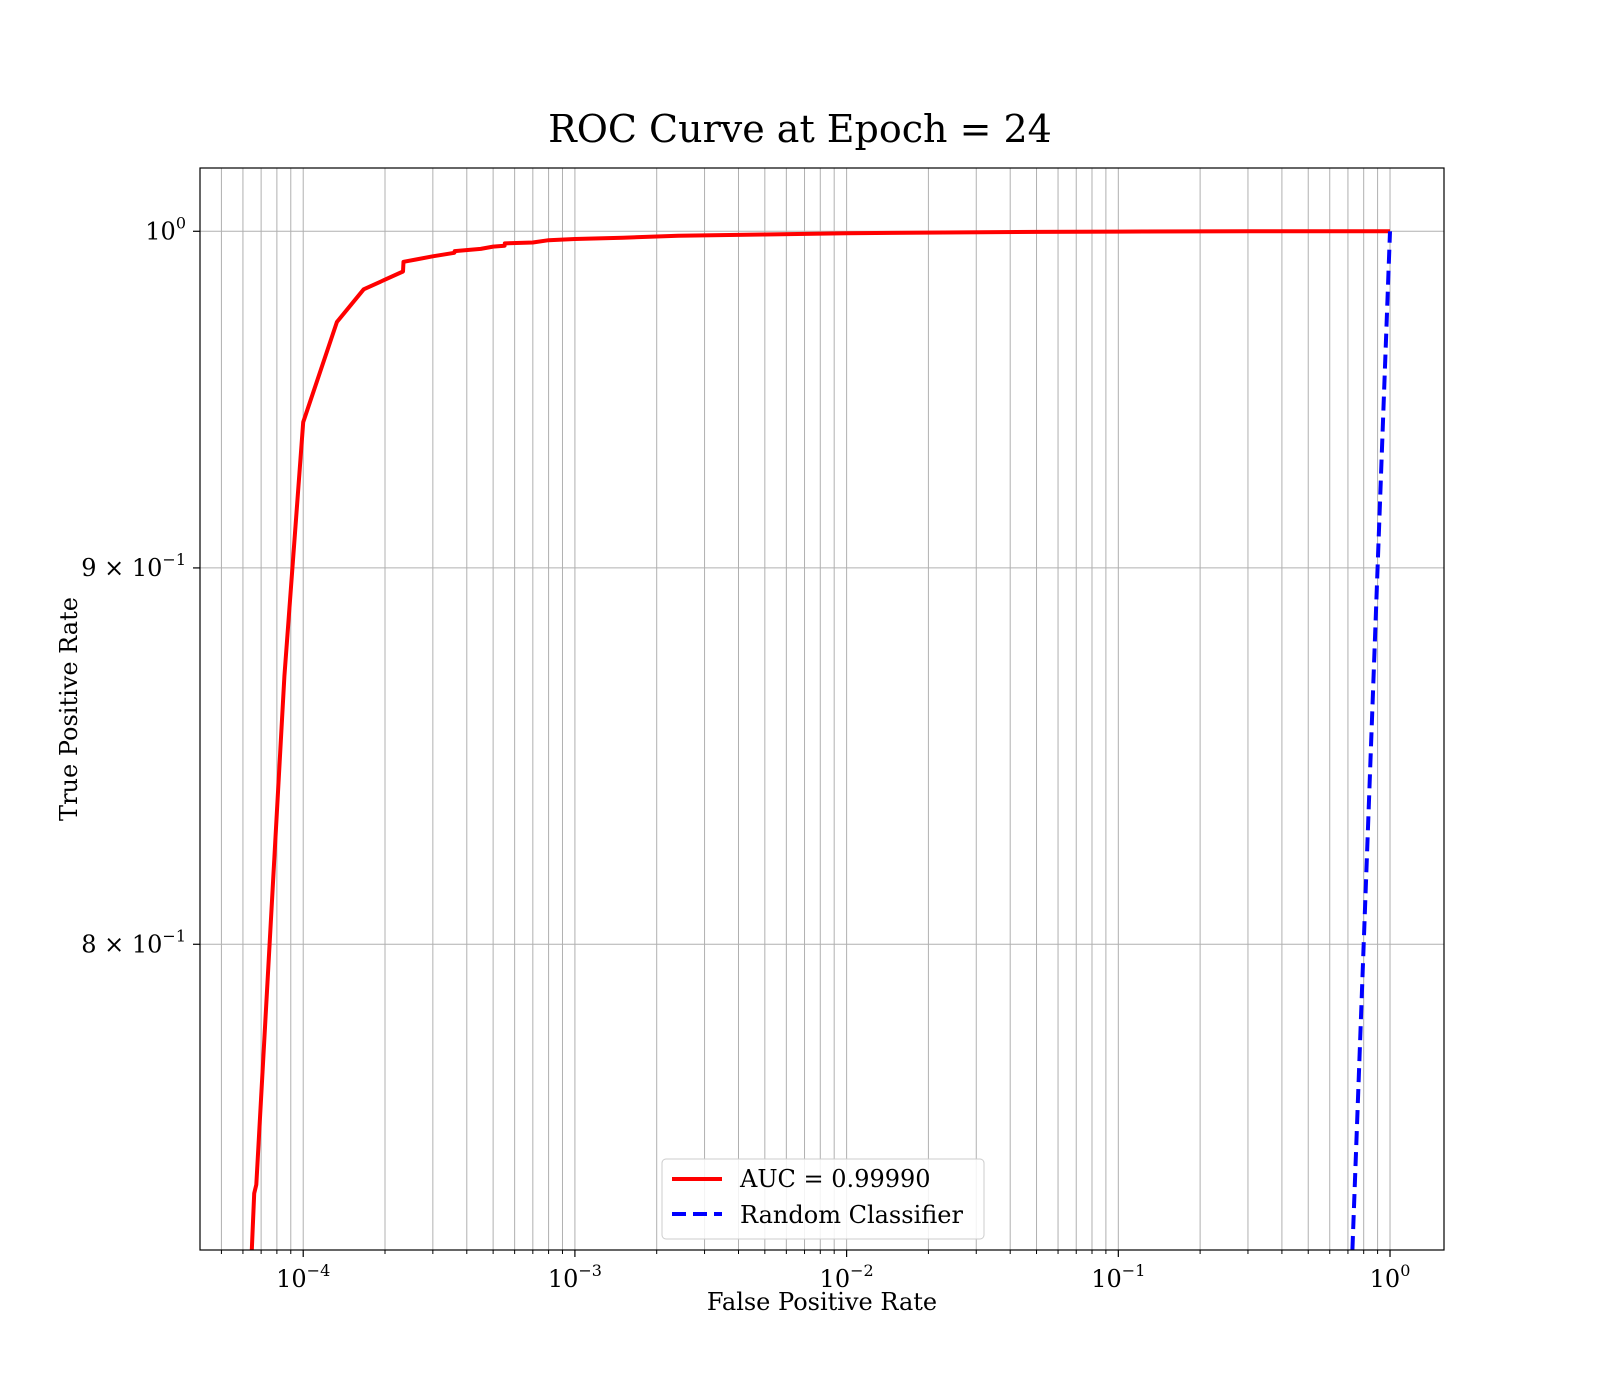 This screenshot has height=1400, width=1600. What do you see at coordinates (822, 1302) in the screenshot?
I see `x-axis-label: False Positive Rate` at bounding box center [822, 1302].